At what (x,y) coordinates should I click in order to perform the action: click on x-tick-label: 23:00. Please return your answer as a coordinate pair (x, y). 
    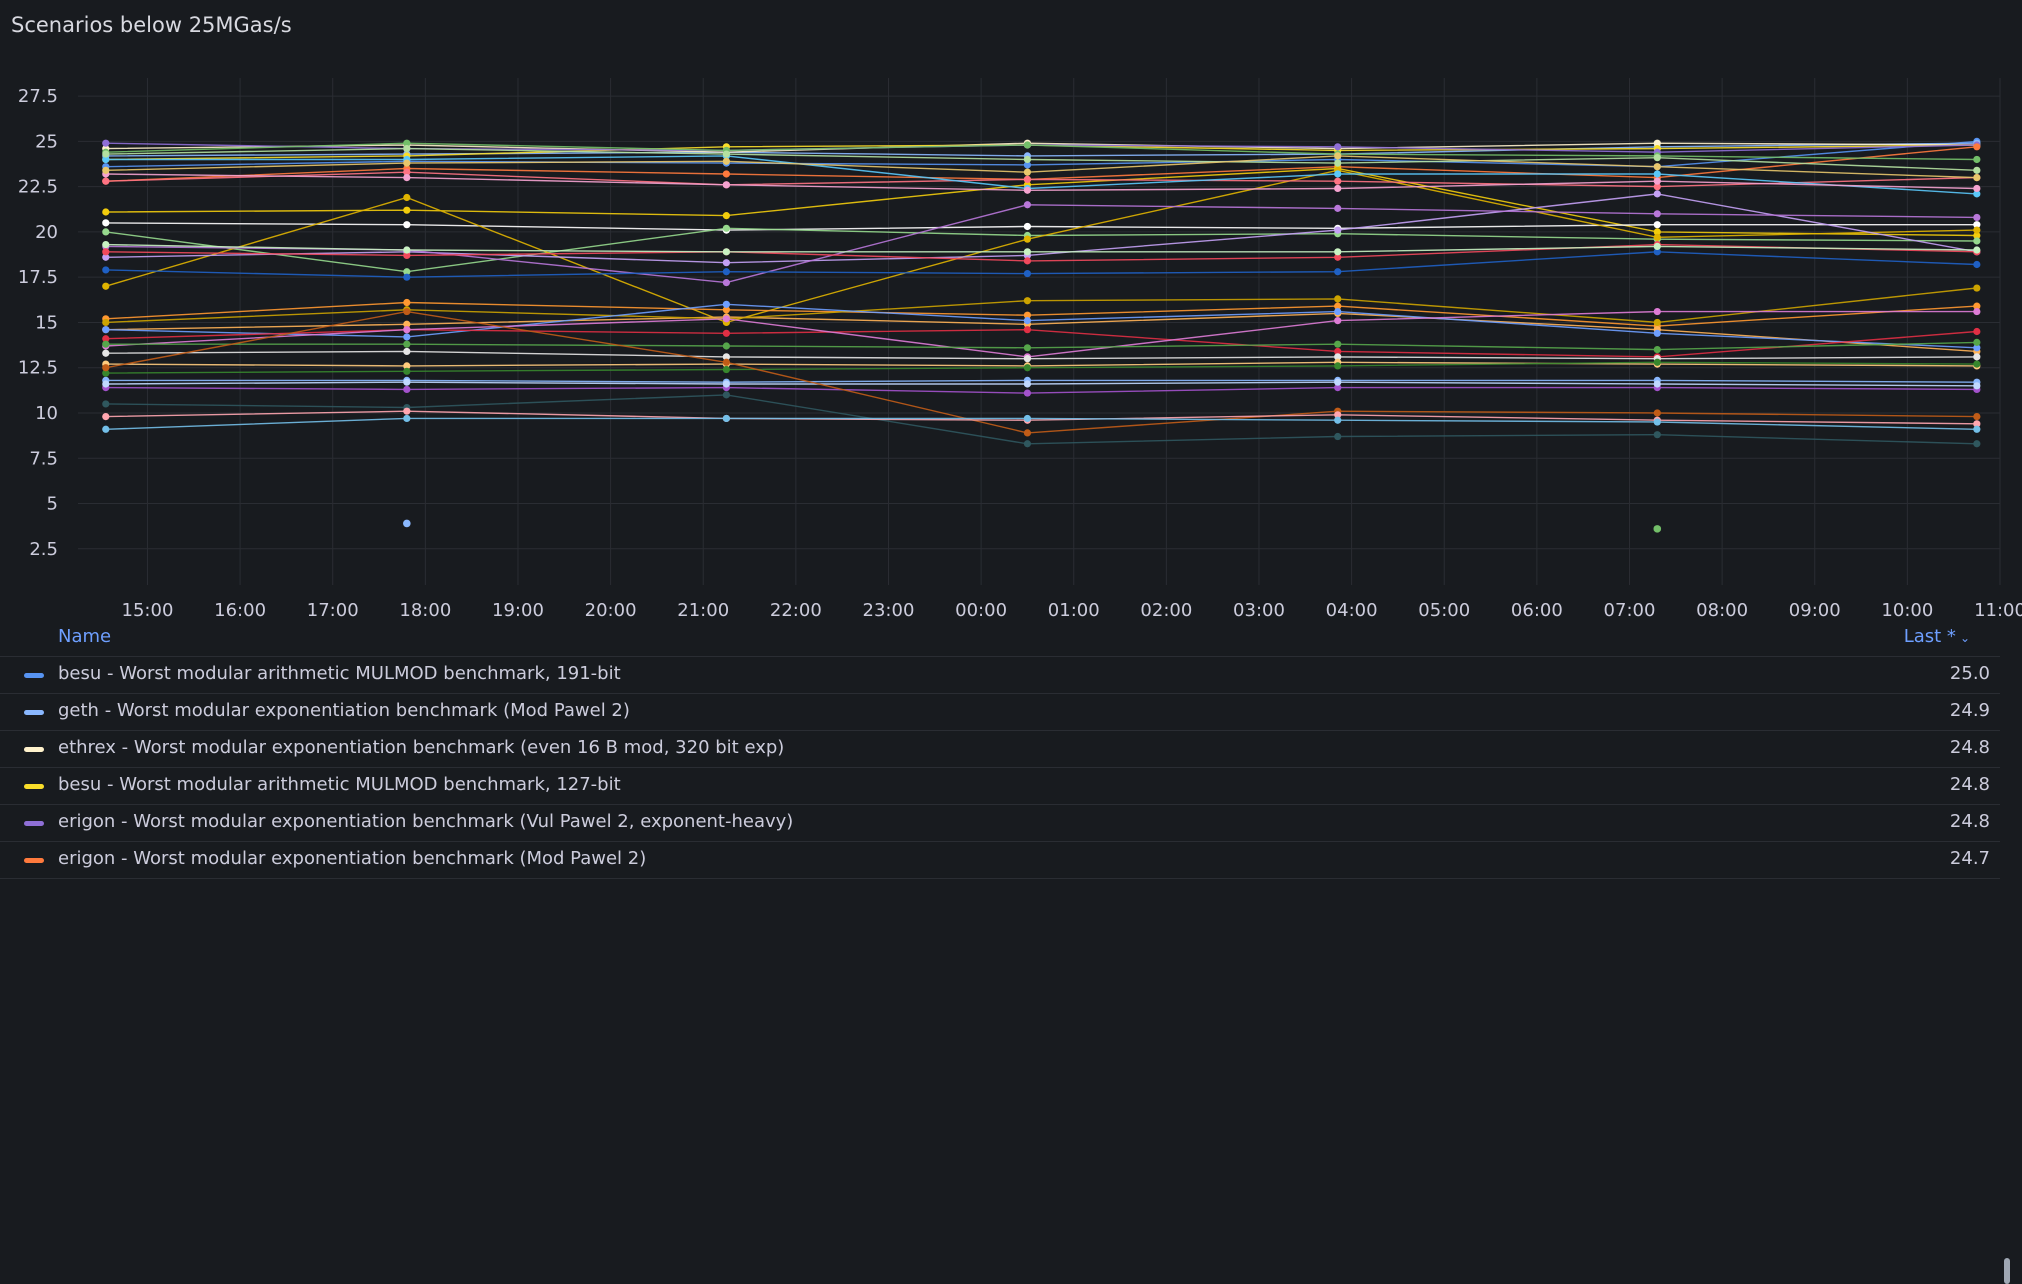
    Looking at the image, I should click on (889, 610).